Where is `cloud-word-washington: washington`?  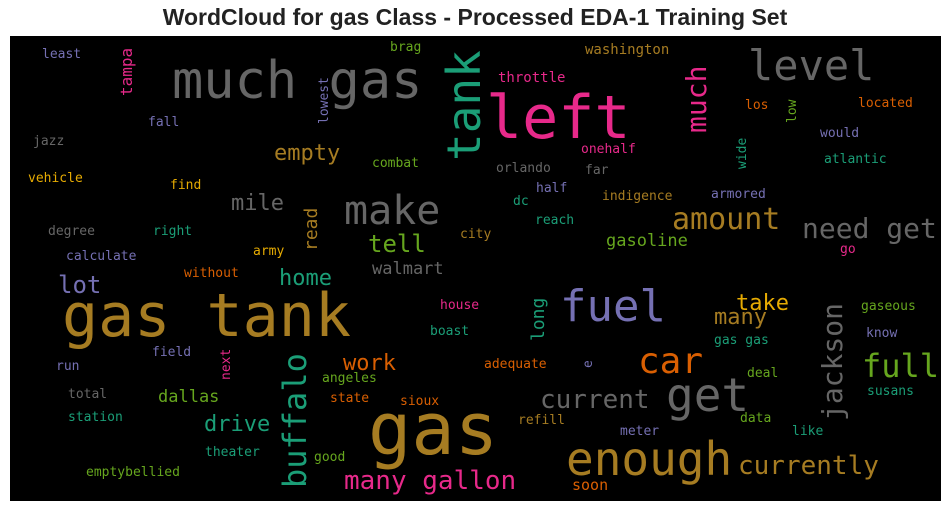
cloud-word-washington: washington is located at coordinates (627, 50).